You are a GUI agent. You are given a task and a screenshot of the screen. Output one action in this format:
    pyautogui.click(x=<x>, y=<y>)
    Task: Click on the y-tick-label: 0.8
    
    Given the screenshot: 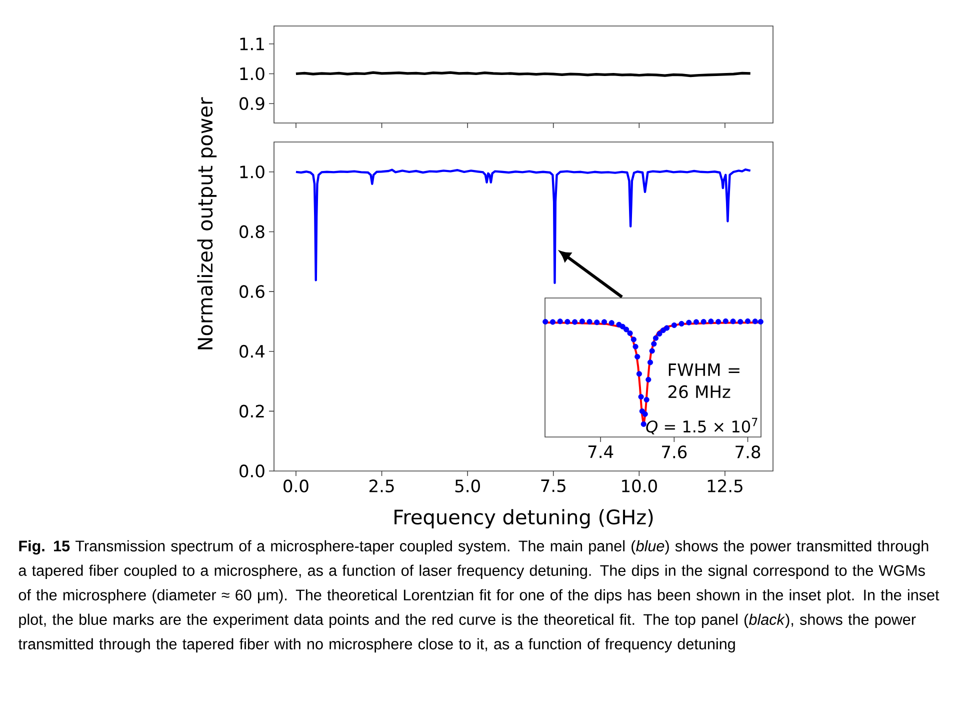 What is the action you would take?
    pyautogui.click(x=252, y=231)
    